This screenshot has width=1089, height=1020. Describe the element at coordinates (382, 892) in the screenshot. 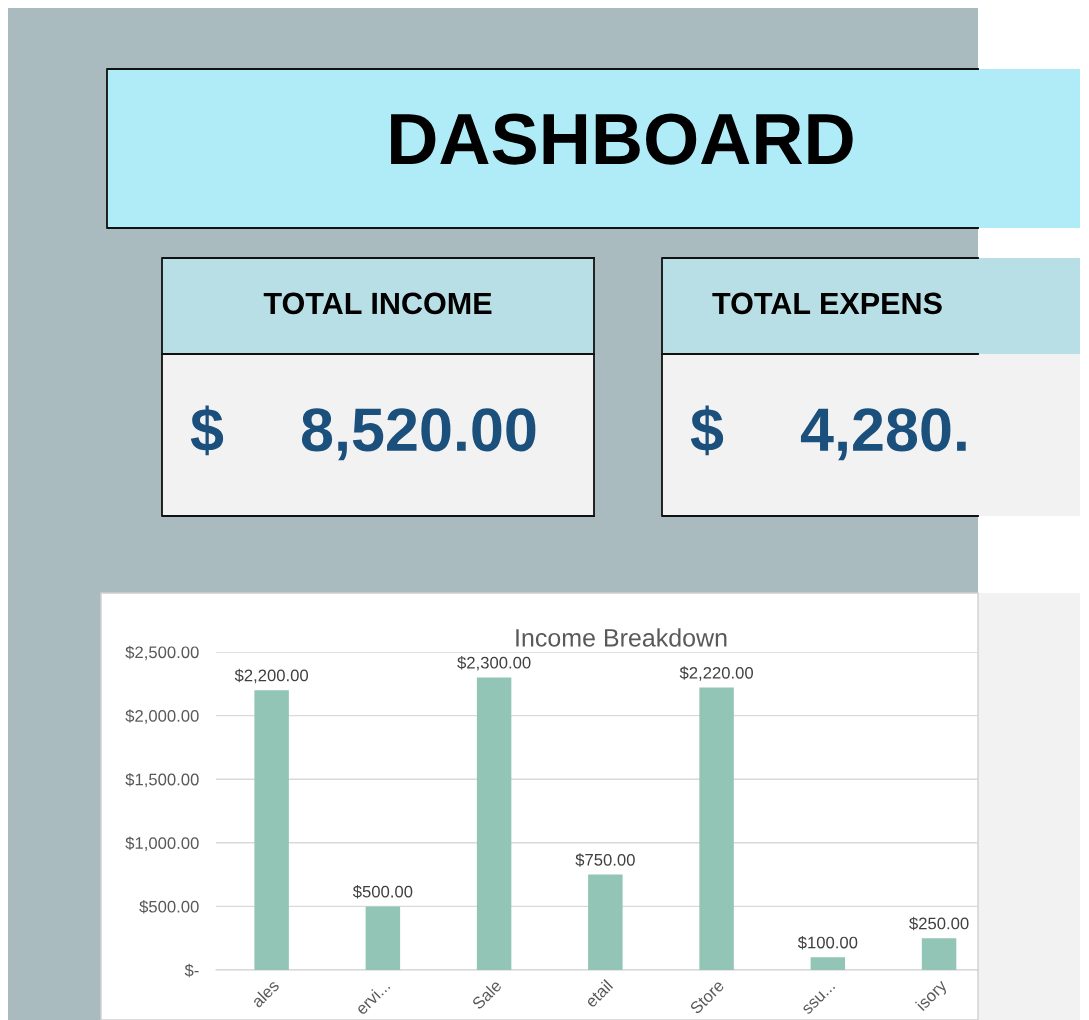

I see `data-label: $500.00` at that location.